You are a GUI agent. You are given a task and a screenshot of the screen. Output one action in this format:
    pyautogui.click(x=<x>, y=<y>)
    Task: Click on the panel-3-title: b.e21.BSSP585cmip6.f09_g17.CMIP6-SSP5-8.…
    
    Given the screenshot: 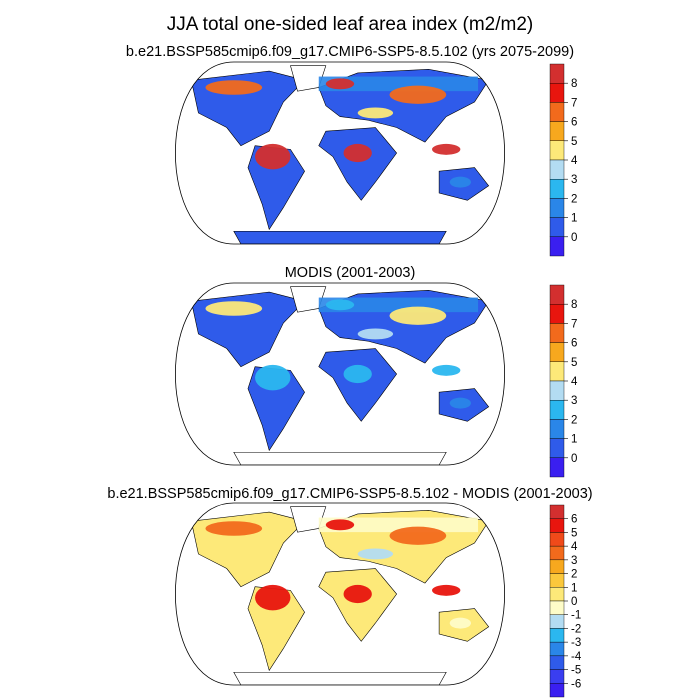 What is the action you would take?
    pyautogui.click(x=350, y=494)
    